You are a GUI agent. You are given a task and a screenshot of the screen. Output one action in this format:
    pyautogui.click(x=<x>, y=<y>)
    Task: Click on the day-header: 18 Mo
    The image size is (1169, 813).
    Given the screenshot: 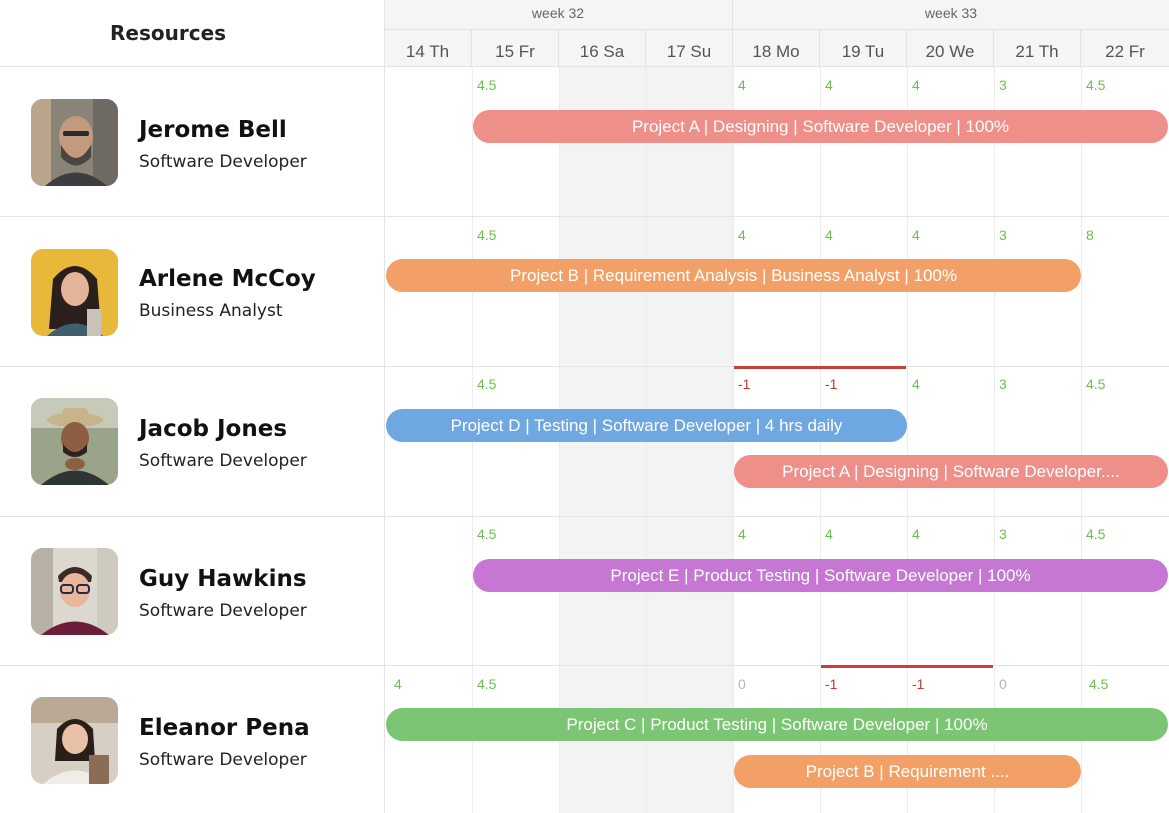 What is the action you would take?
    pyautogui.click(x=776, y=48)
    